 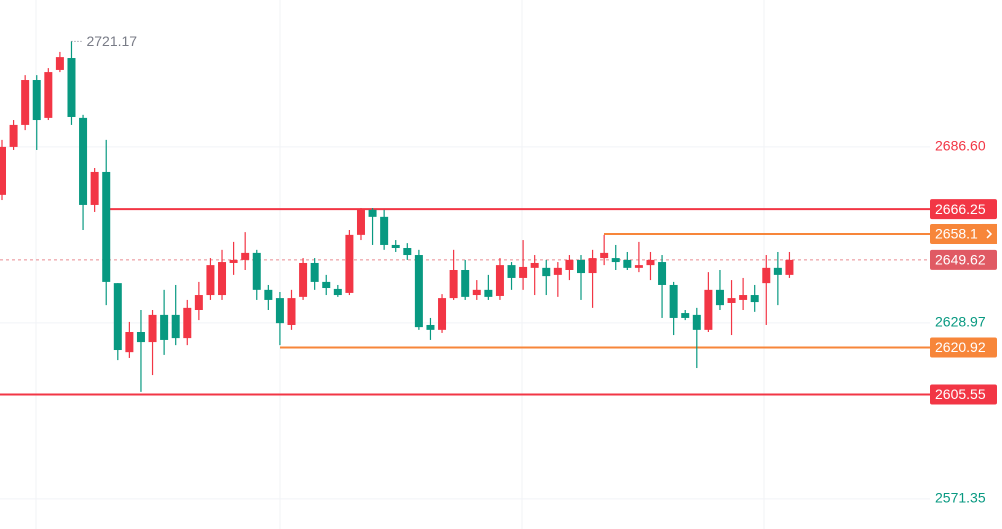 I want to click on level-label: 2658.1, so click(x=956, y=234).